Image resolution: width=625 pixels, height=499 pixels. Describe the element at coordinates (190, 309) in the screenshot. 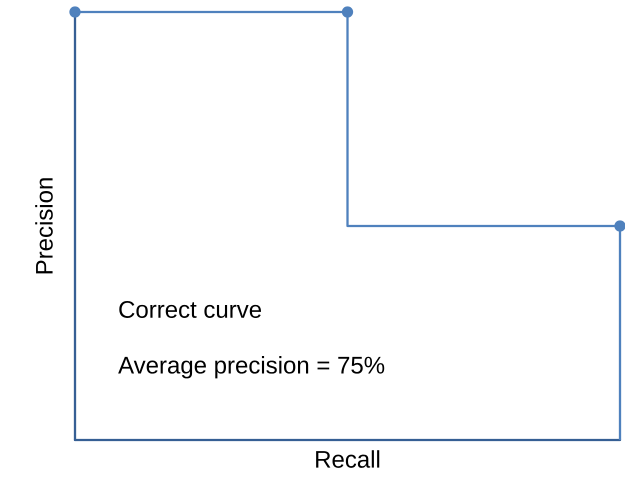

I see `annotation: Correct curve` at that location.